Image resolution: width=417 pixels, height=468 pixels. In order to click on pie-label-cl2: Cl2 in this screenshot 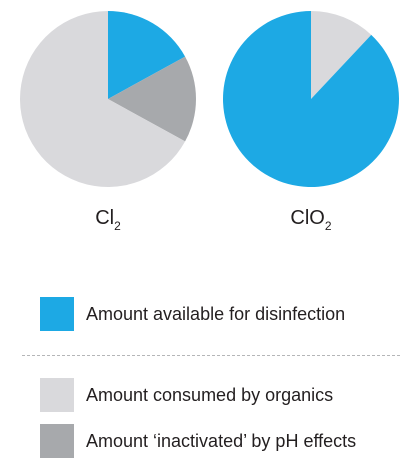, I will do `click(108, 222)`.